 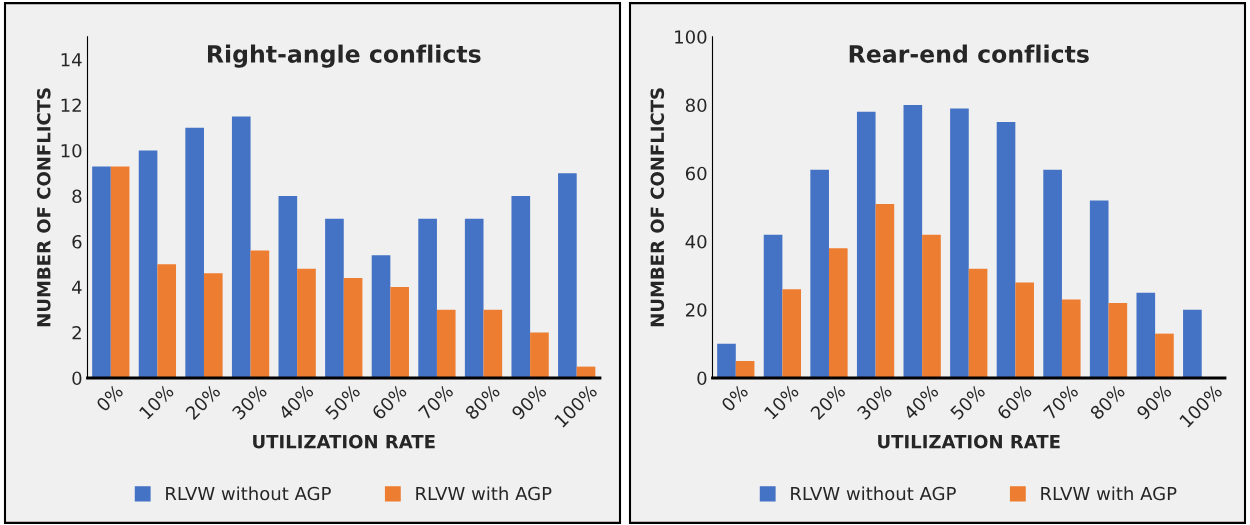 I want to click on y-tick-label: 8, so click(x=77, y=196).